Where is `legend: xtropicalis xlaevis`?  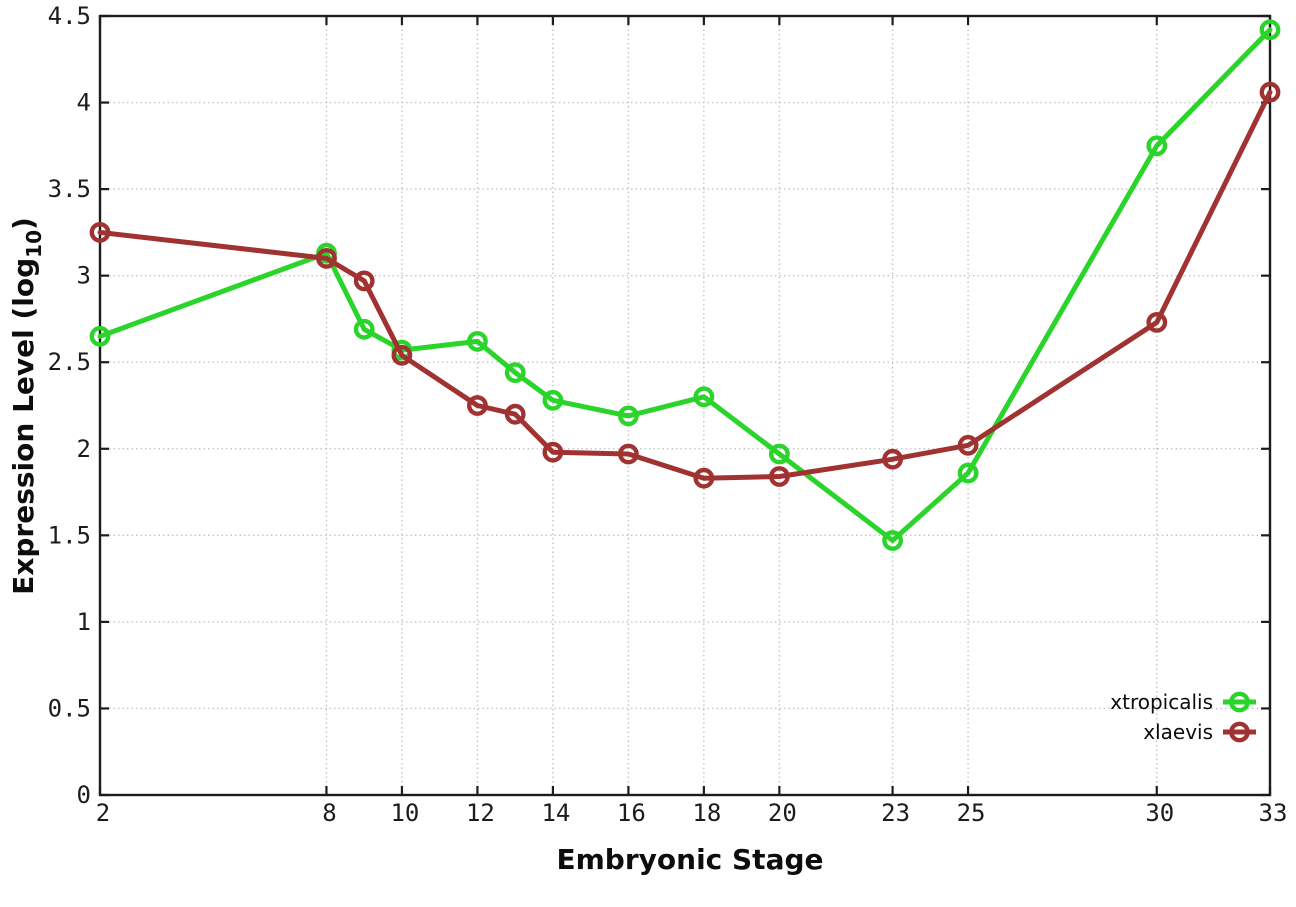
legend: xtropicalis xlaevis is located at coordinates (1183, 717).